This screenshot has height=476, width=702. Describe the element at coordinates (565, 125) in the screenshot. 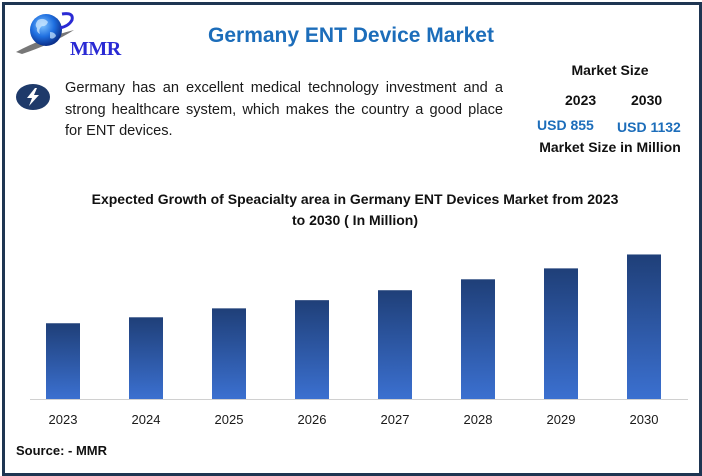

I see `market-size-value-start: USD 855` at that location.